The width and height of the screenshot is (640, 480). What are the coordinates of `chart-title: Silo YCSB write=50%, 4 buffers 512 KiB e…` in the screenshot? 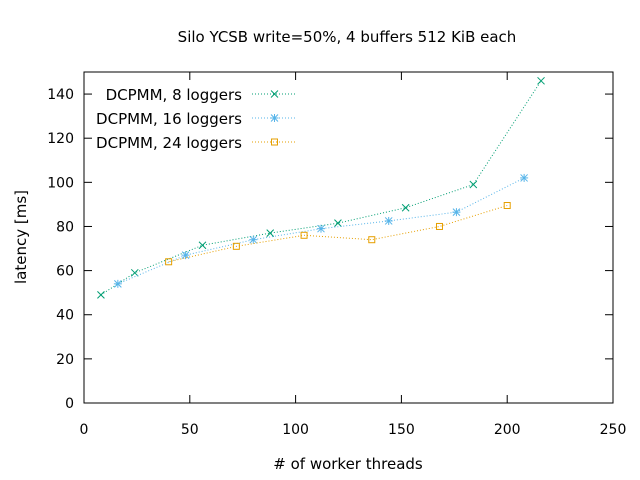 It's located at (347, 37).